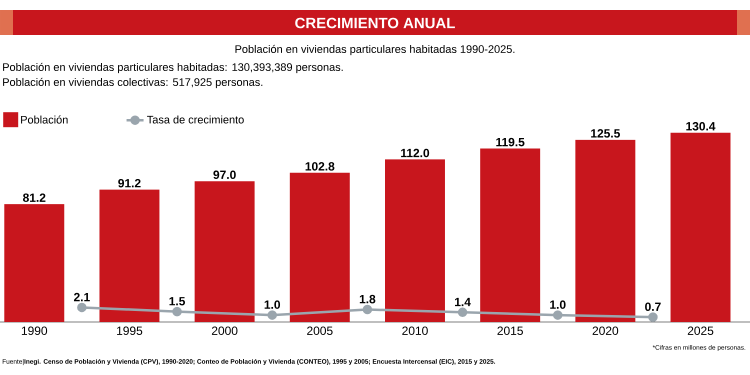 The height and width of the screenshot is (375, 750). What do you see at coordinates (132, 83) in the screenshot?
I see `text: Población en viviendas colectivas: 517,925 personas.` at bounding box center [132, 83].